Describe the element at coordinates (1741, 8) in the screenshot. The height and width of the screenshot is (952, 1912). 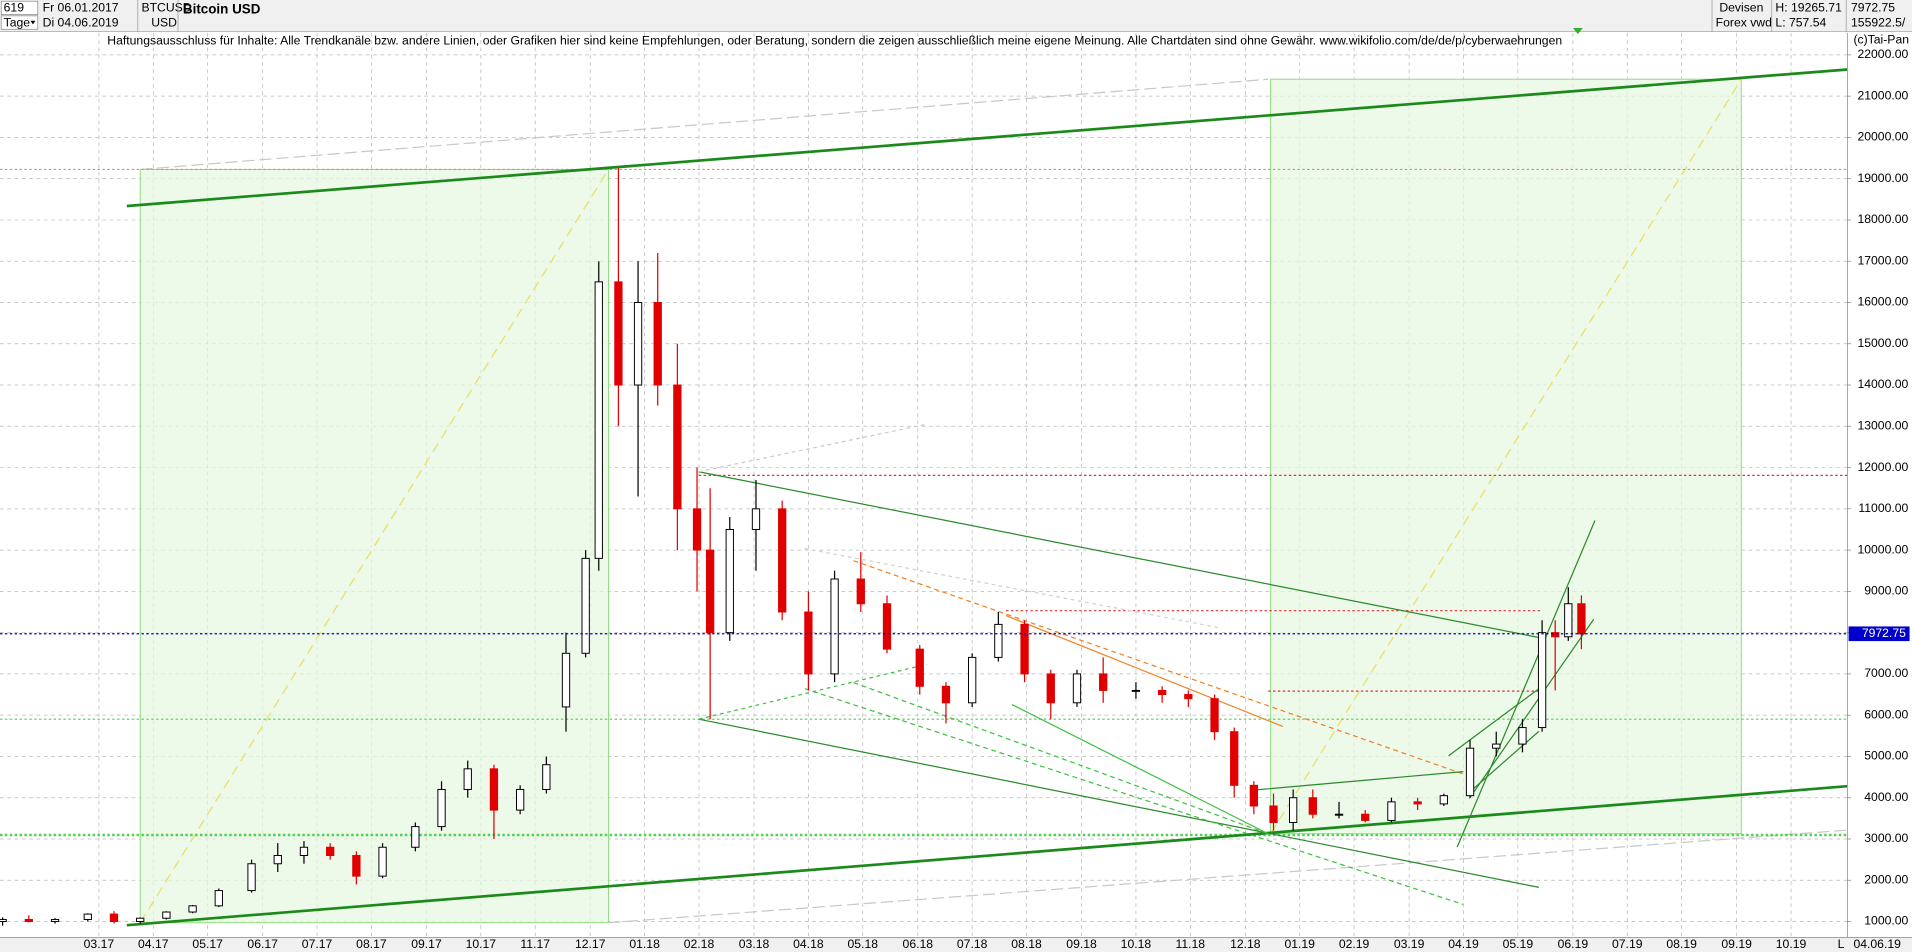
I see `category: Devisen` at that location.